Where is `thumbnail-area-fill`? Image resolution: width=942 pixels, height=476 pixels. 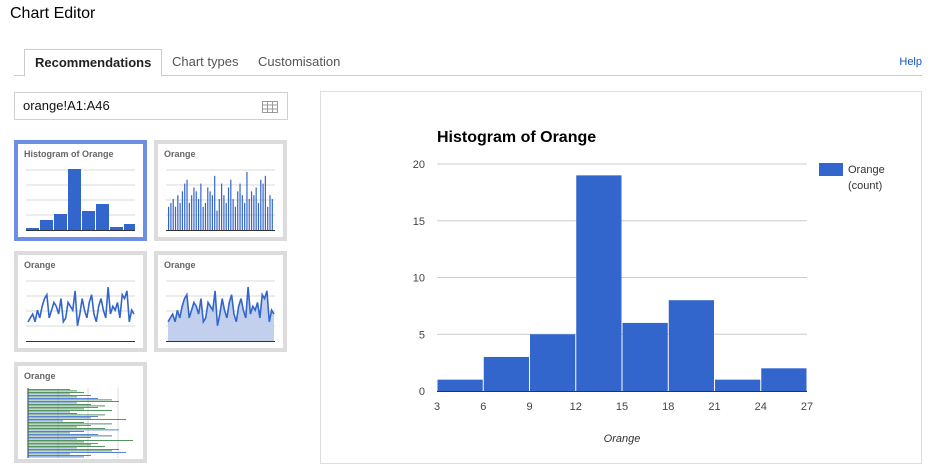 thumbnail-area-fill is located at coordinates (221, 314).